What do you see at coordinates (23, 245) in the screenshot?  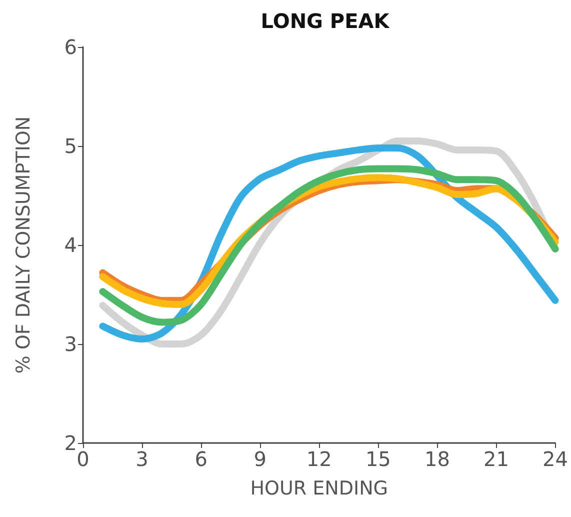 I see `y-axis-title: % OF DAILY CONSUMPTION` at bounding box center [23, 245].